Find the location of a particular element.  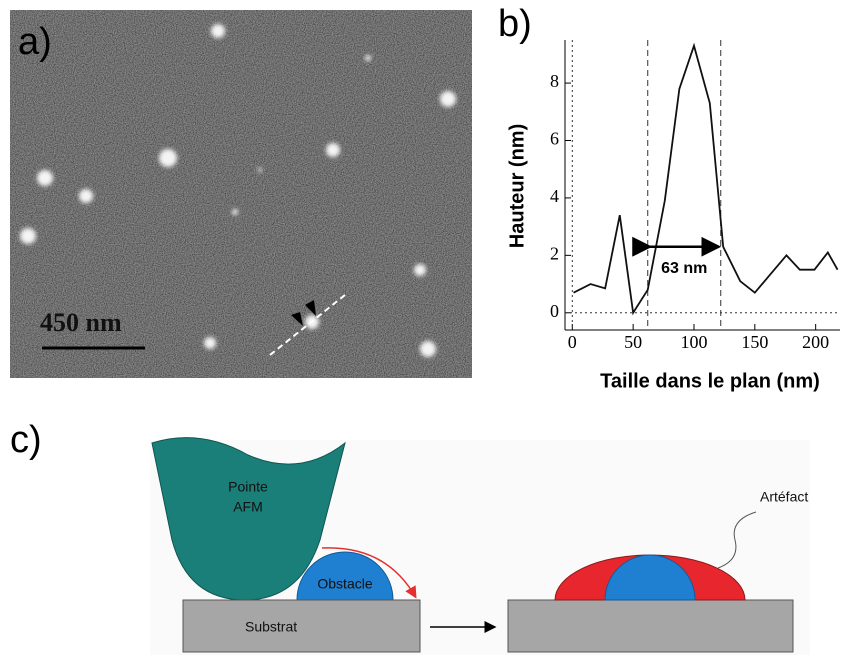

panel-label: b) is located at coordinates (515, 24).